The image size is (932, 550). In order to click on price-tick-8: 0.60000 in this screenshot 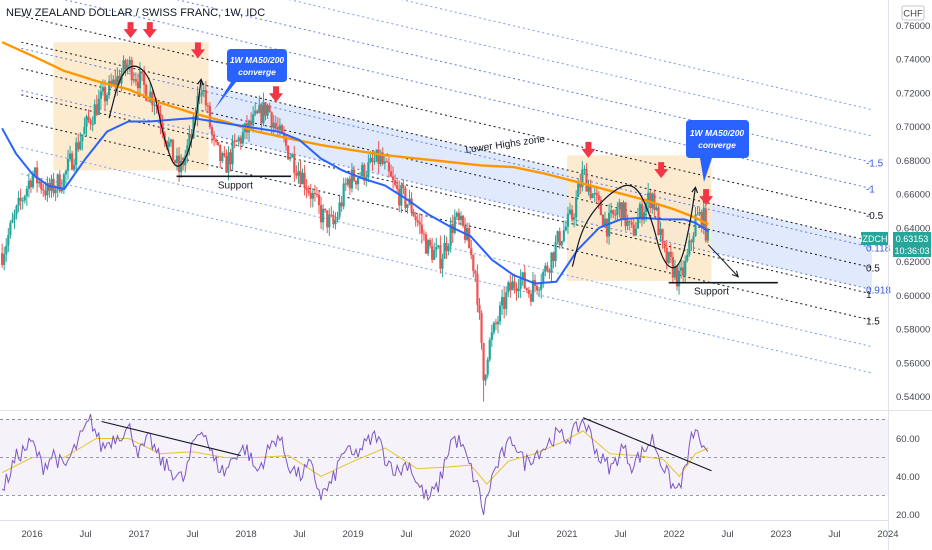, I will do `click(913, 296)`.